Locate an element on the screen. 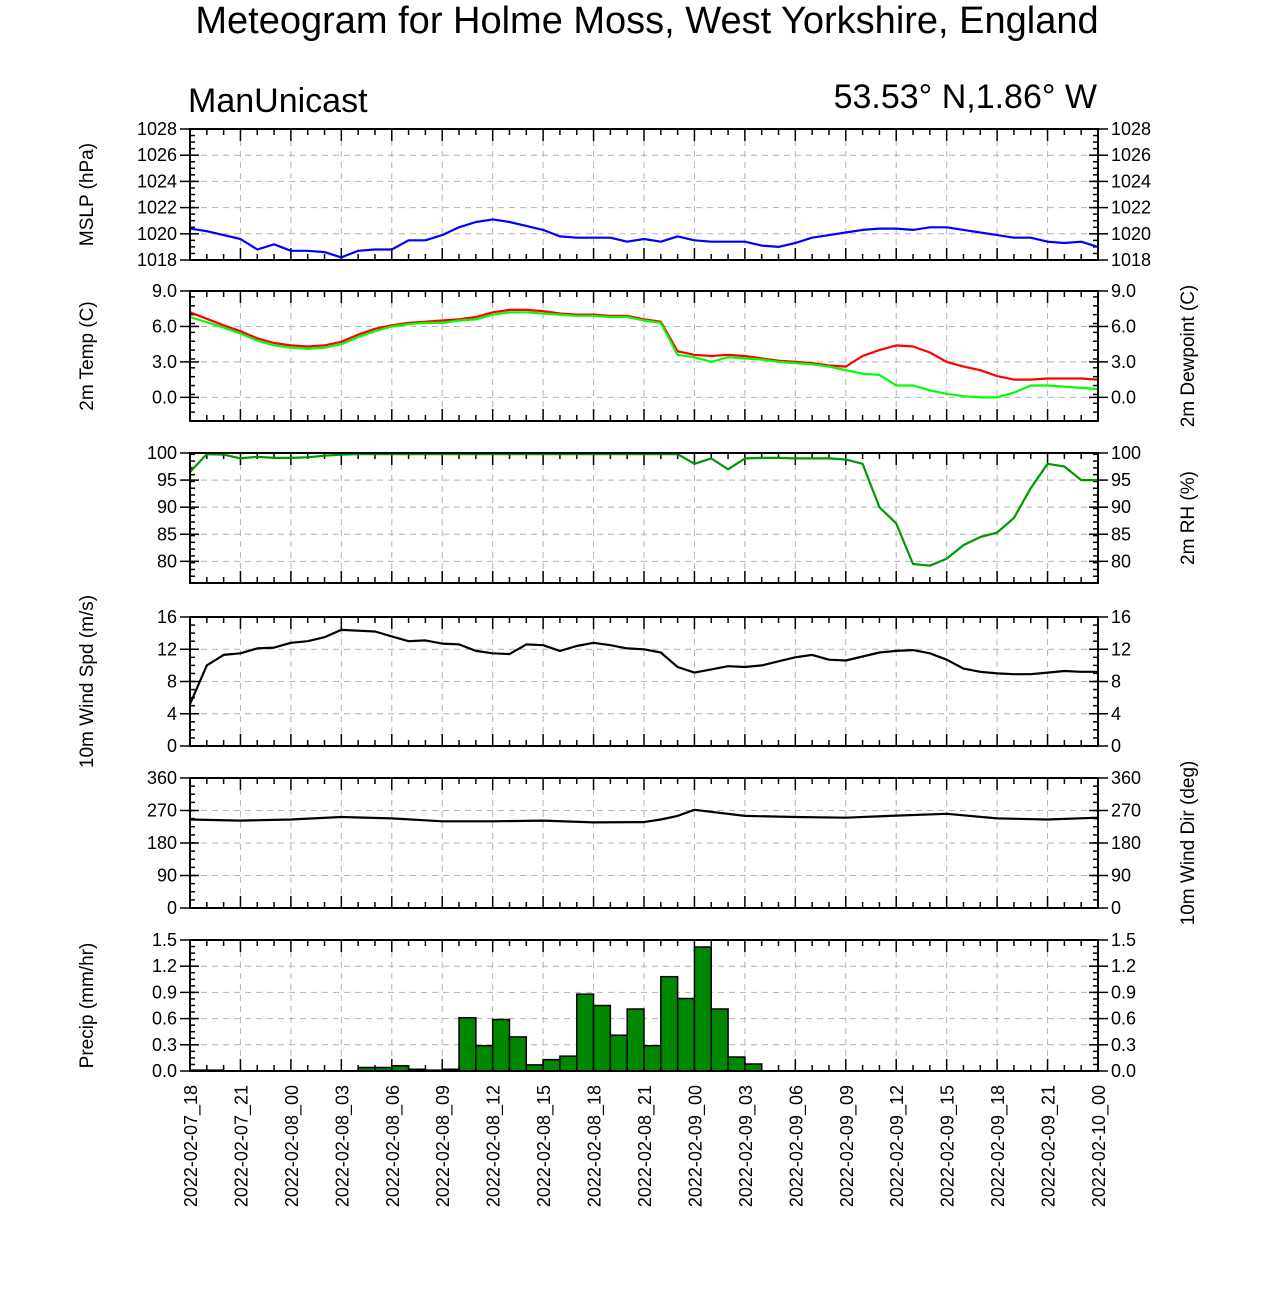  y-tick-label-left: 1.5 is located at coordinates (164, 940).